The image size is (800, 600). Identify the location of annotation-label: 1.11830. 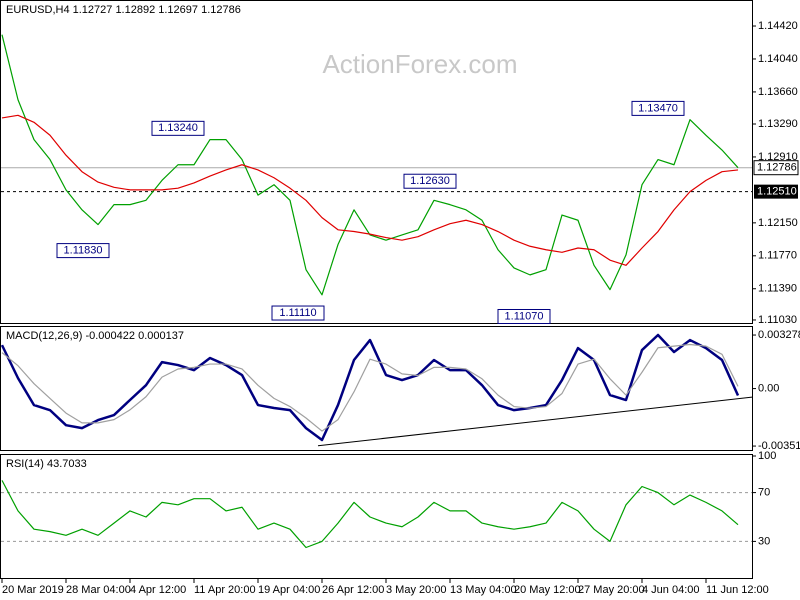
(83, 251).